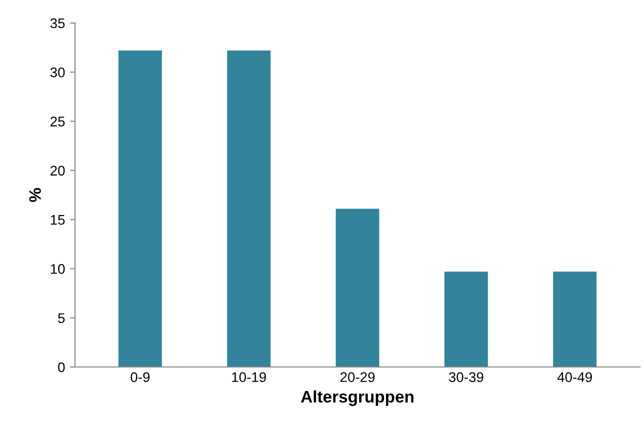  Describe the element at coordinates (357, 398) in the screenshot. I see `x-axis-title: Altersgruppen` at that location.